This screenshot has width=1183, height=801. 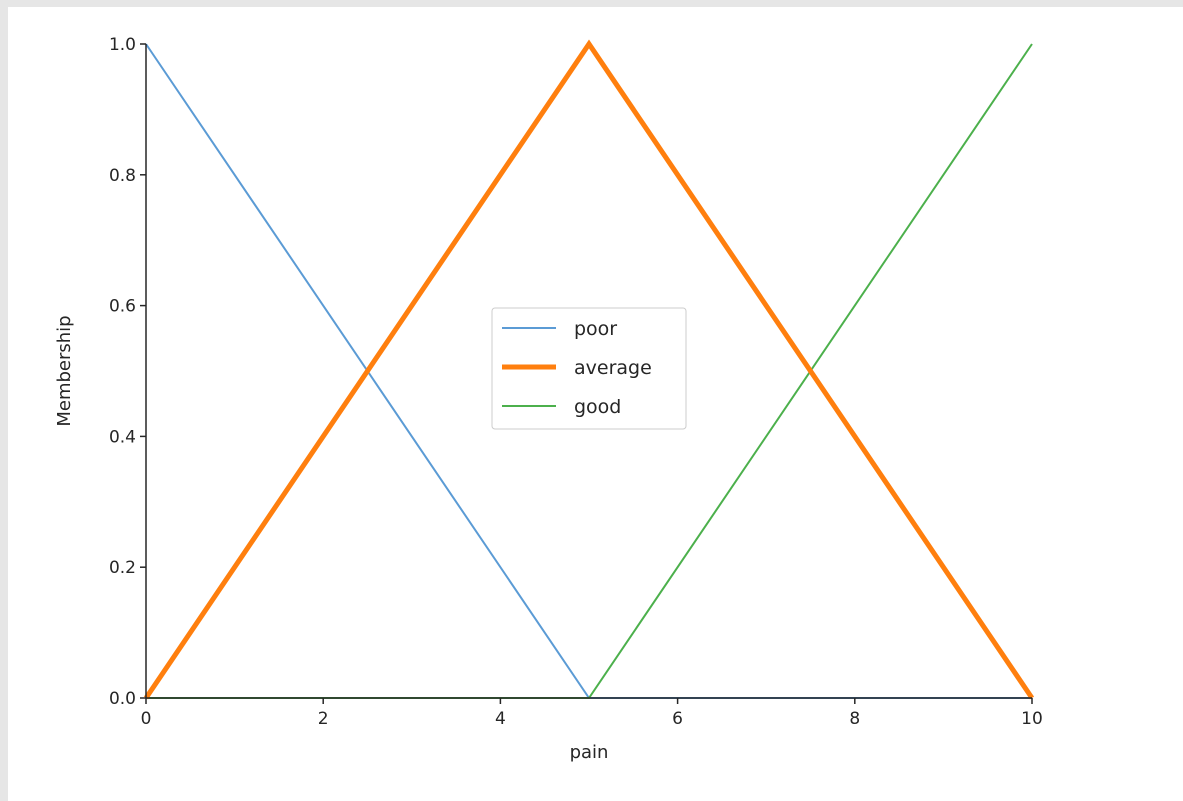 I want to click on x-tick-label: 2, so click(x=323, y=719).